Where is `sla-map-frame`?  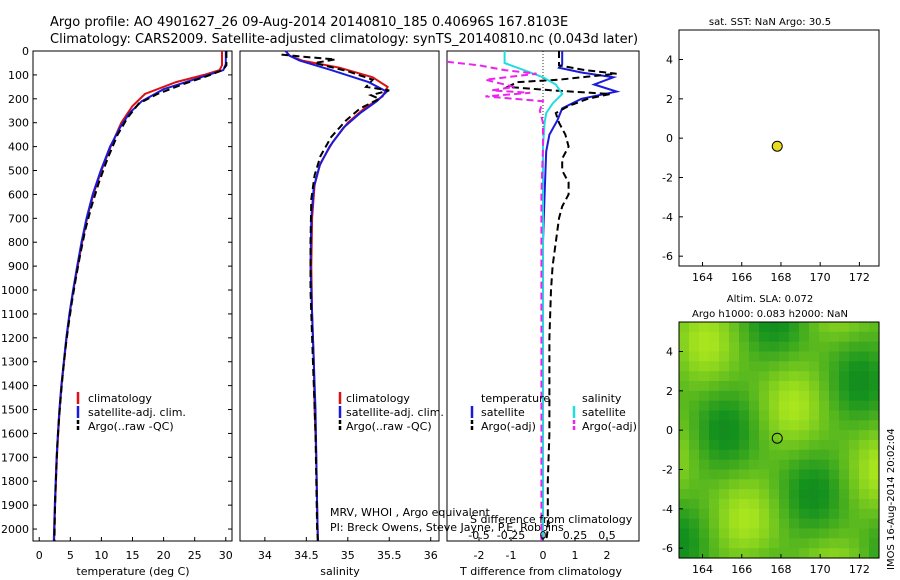 sla-map-frame is located at coordinates (779, 440).